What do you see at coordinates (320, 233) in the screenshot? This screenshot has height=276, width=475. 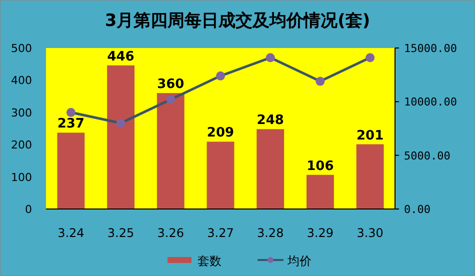 I see `x-tick-label: 3.29` at bounding box center [320, 233].